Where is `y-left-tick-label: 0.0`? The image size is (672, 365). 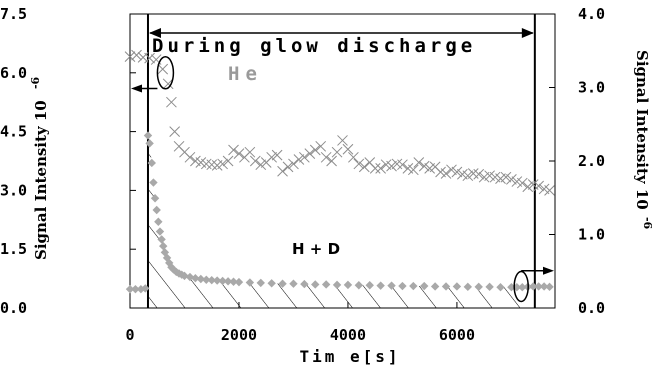
y-left-tick-label: 0.0 is located at coordinates (13, 308).